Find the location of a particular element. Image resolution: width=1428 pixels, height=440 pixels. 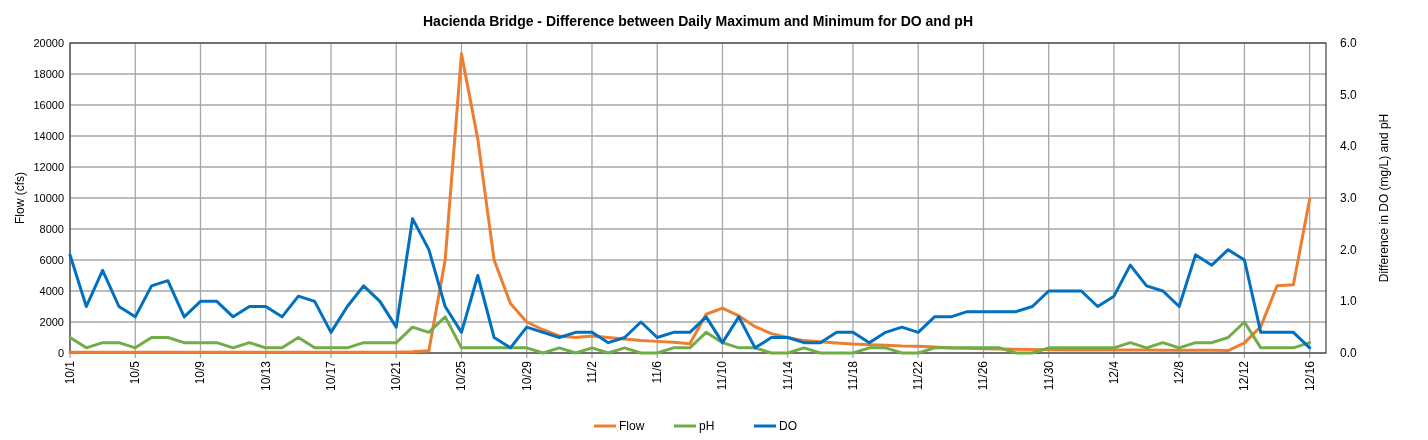

x-tick-label: 10/9 is located at coordinates (200, 372).